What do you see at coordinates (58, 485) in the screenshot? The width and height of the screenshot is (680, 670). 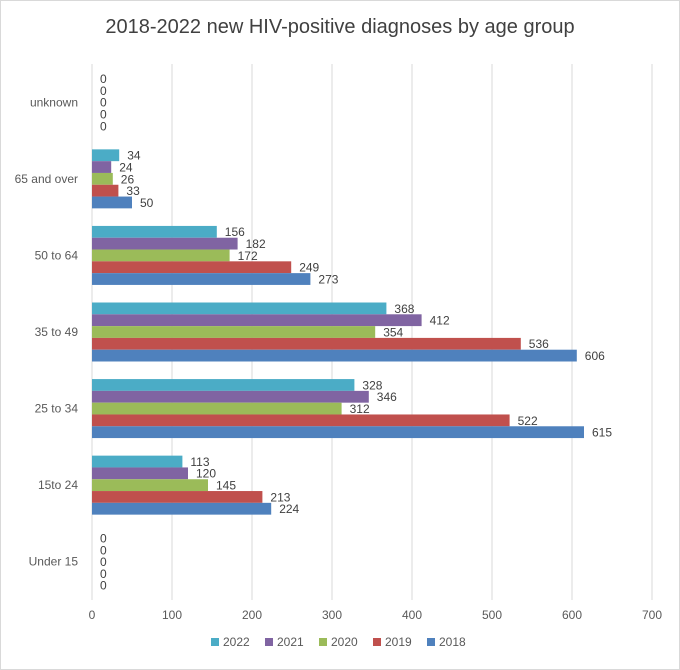 I see `category-label: 15to 24` at bounding box center [58, 485].